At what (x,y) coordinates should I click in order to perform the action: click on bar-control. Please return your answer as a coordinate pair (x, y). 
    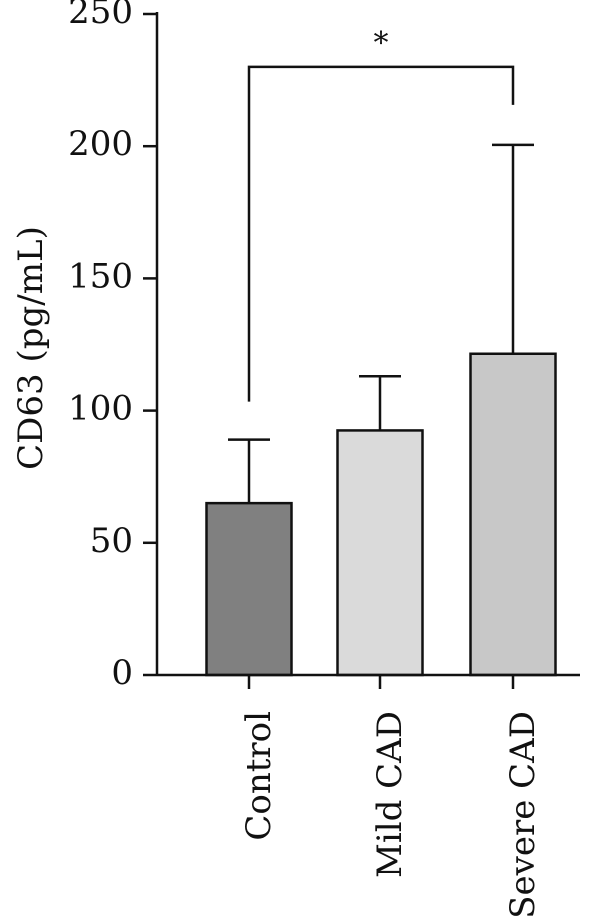
    Looking at the image, I should click on (249, 589).